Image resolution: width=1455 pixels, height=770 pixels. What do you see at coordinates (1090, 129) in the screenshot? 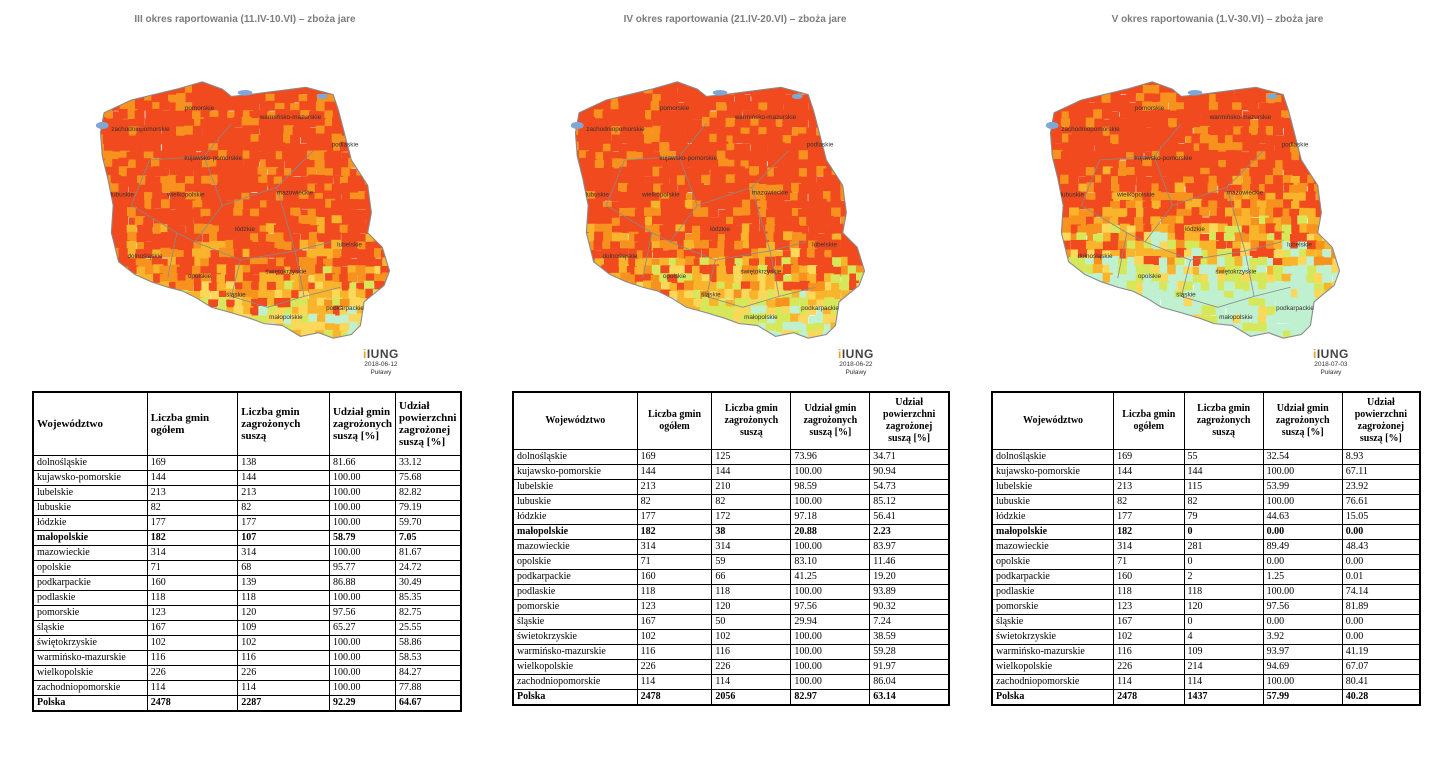
I see `voivodeship-label: zachodniopomorskie` at bounding box center [1090, 129].